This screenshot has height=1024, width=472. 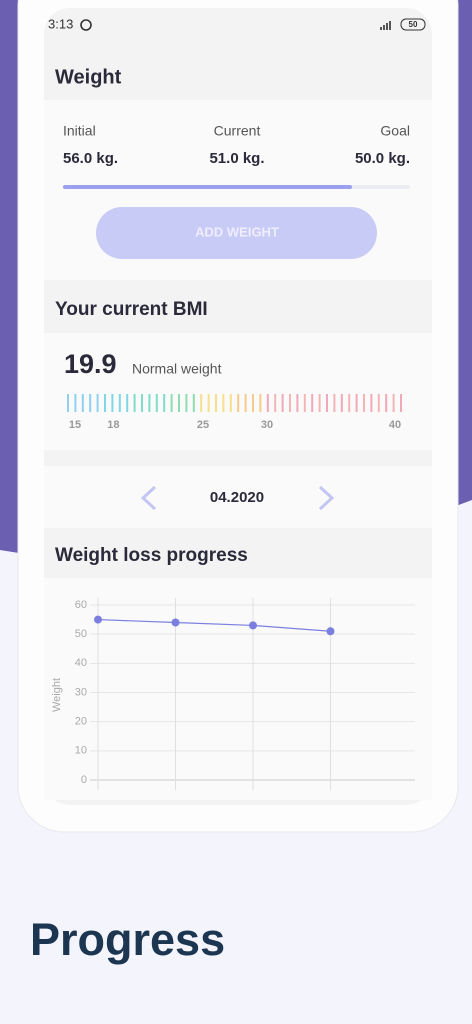 I want to click on battery-icon, so click(x=413, y=24).